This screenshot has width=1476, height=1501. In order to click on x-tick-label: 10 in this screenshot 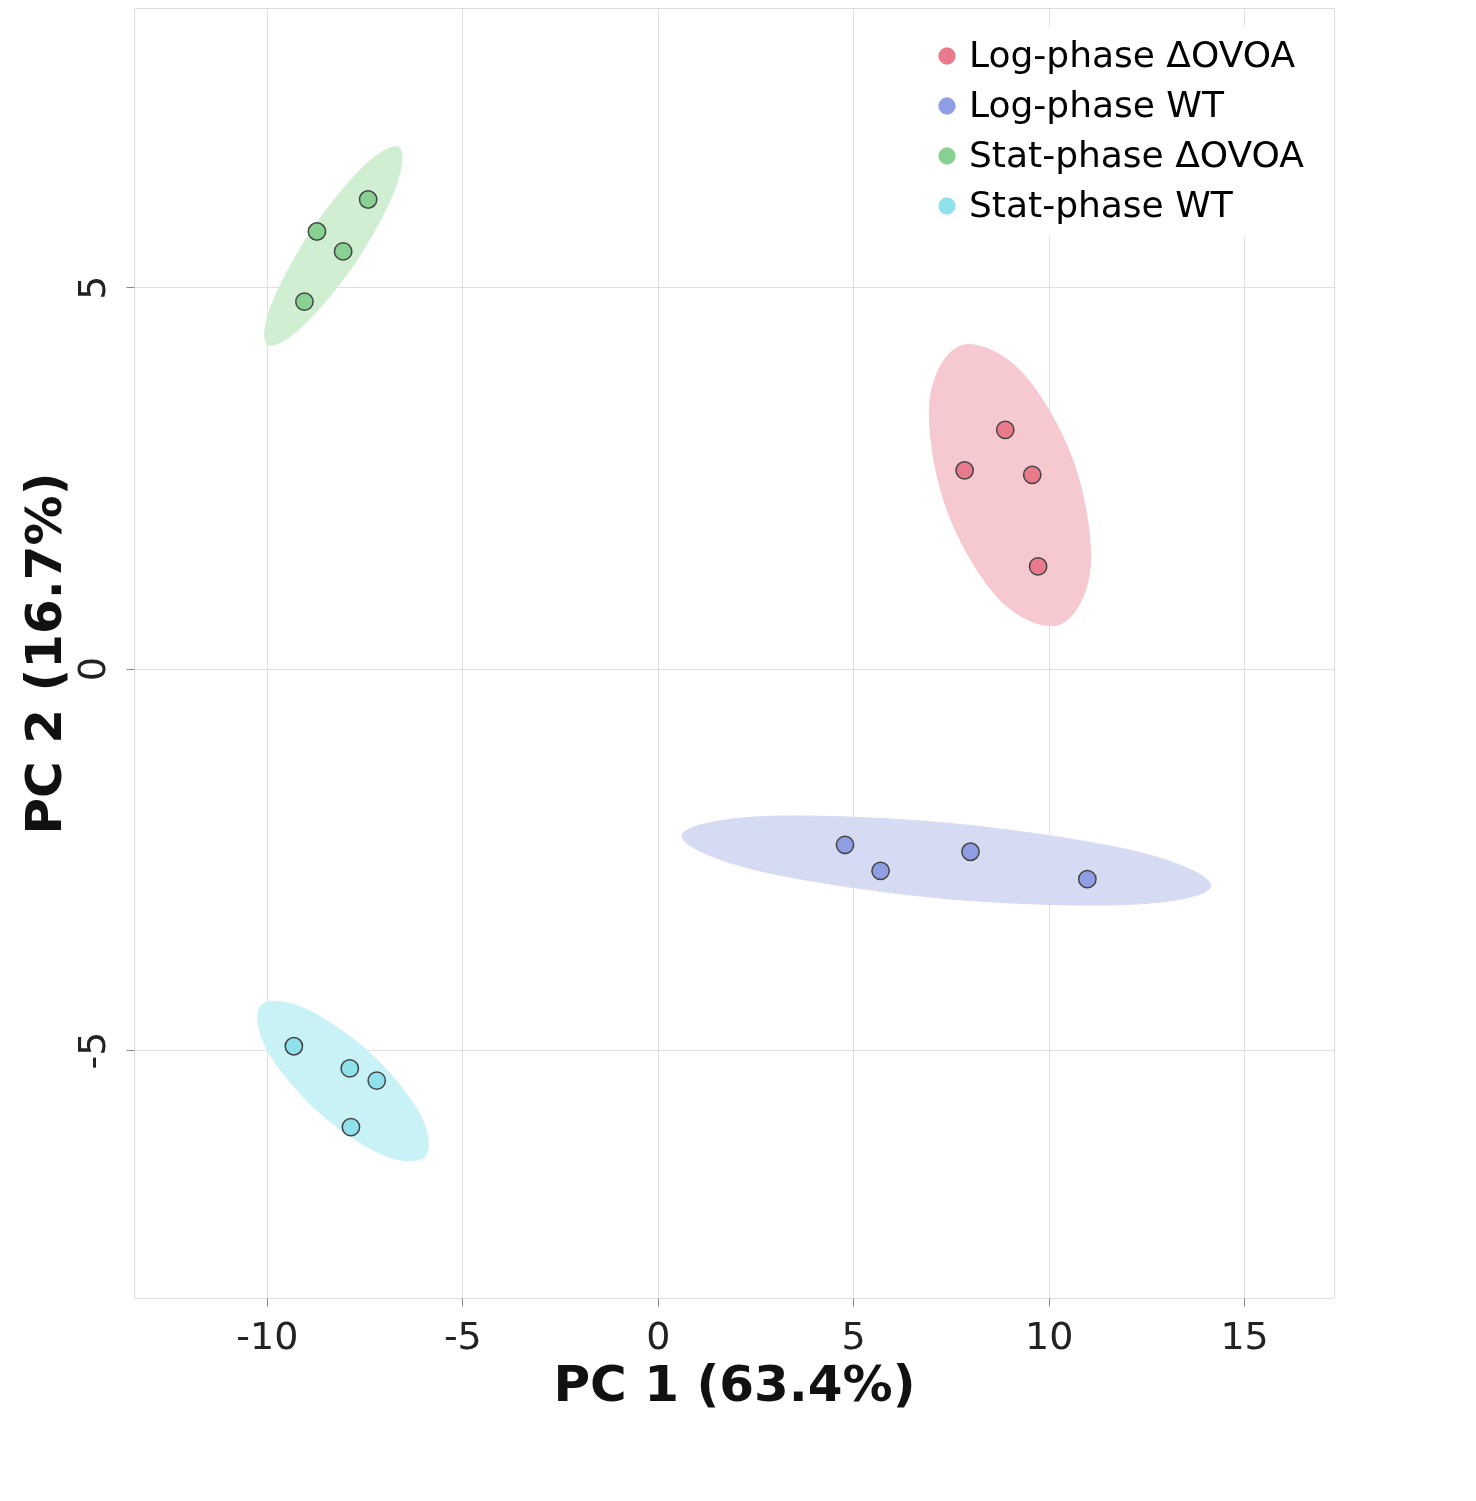, I will do `click(1049, 1335)`.